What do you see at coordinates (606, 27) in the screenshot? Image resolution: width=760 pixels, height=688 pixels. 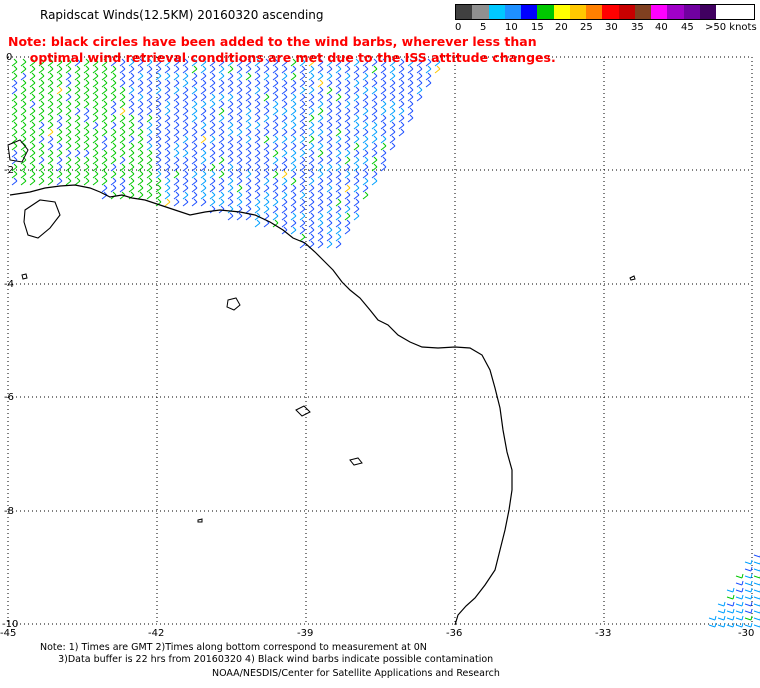 I see `legend-labels: 0 5 10 15 20 25 30 35 40 45 >50 knots` at bounding box center [606, 27].